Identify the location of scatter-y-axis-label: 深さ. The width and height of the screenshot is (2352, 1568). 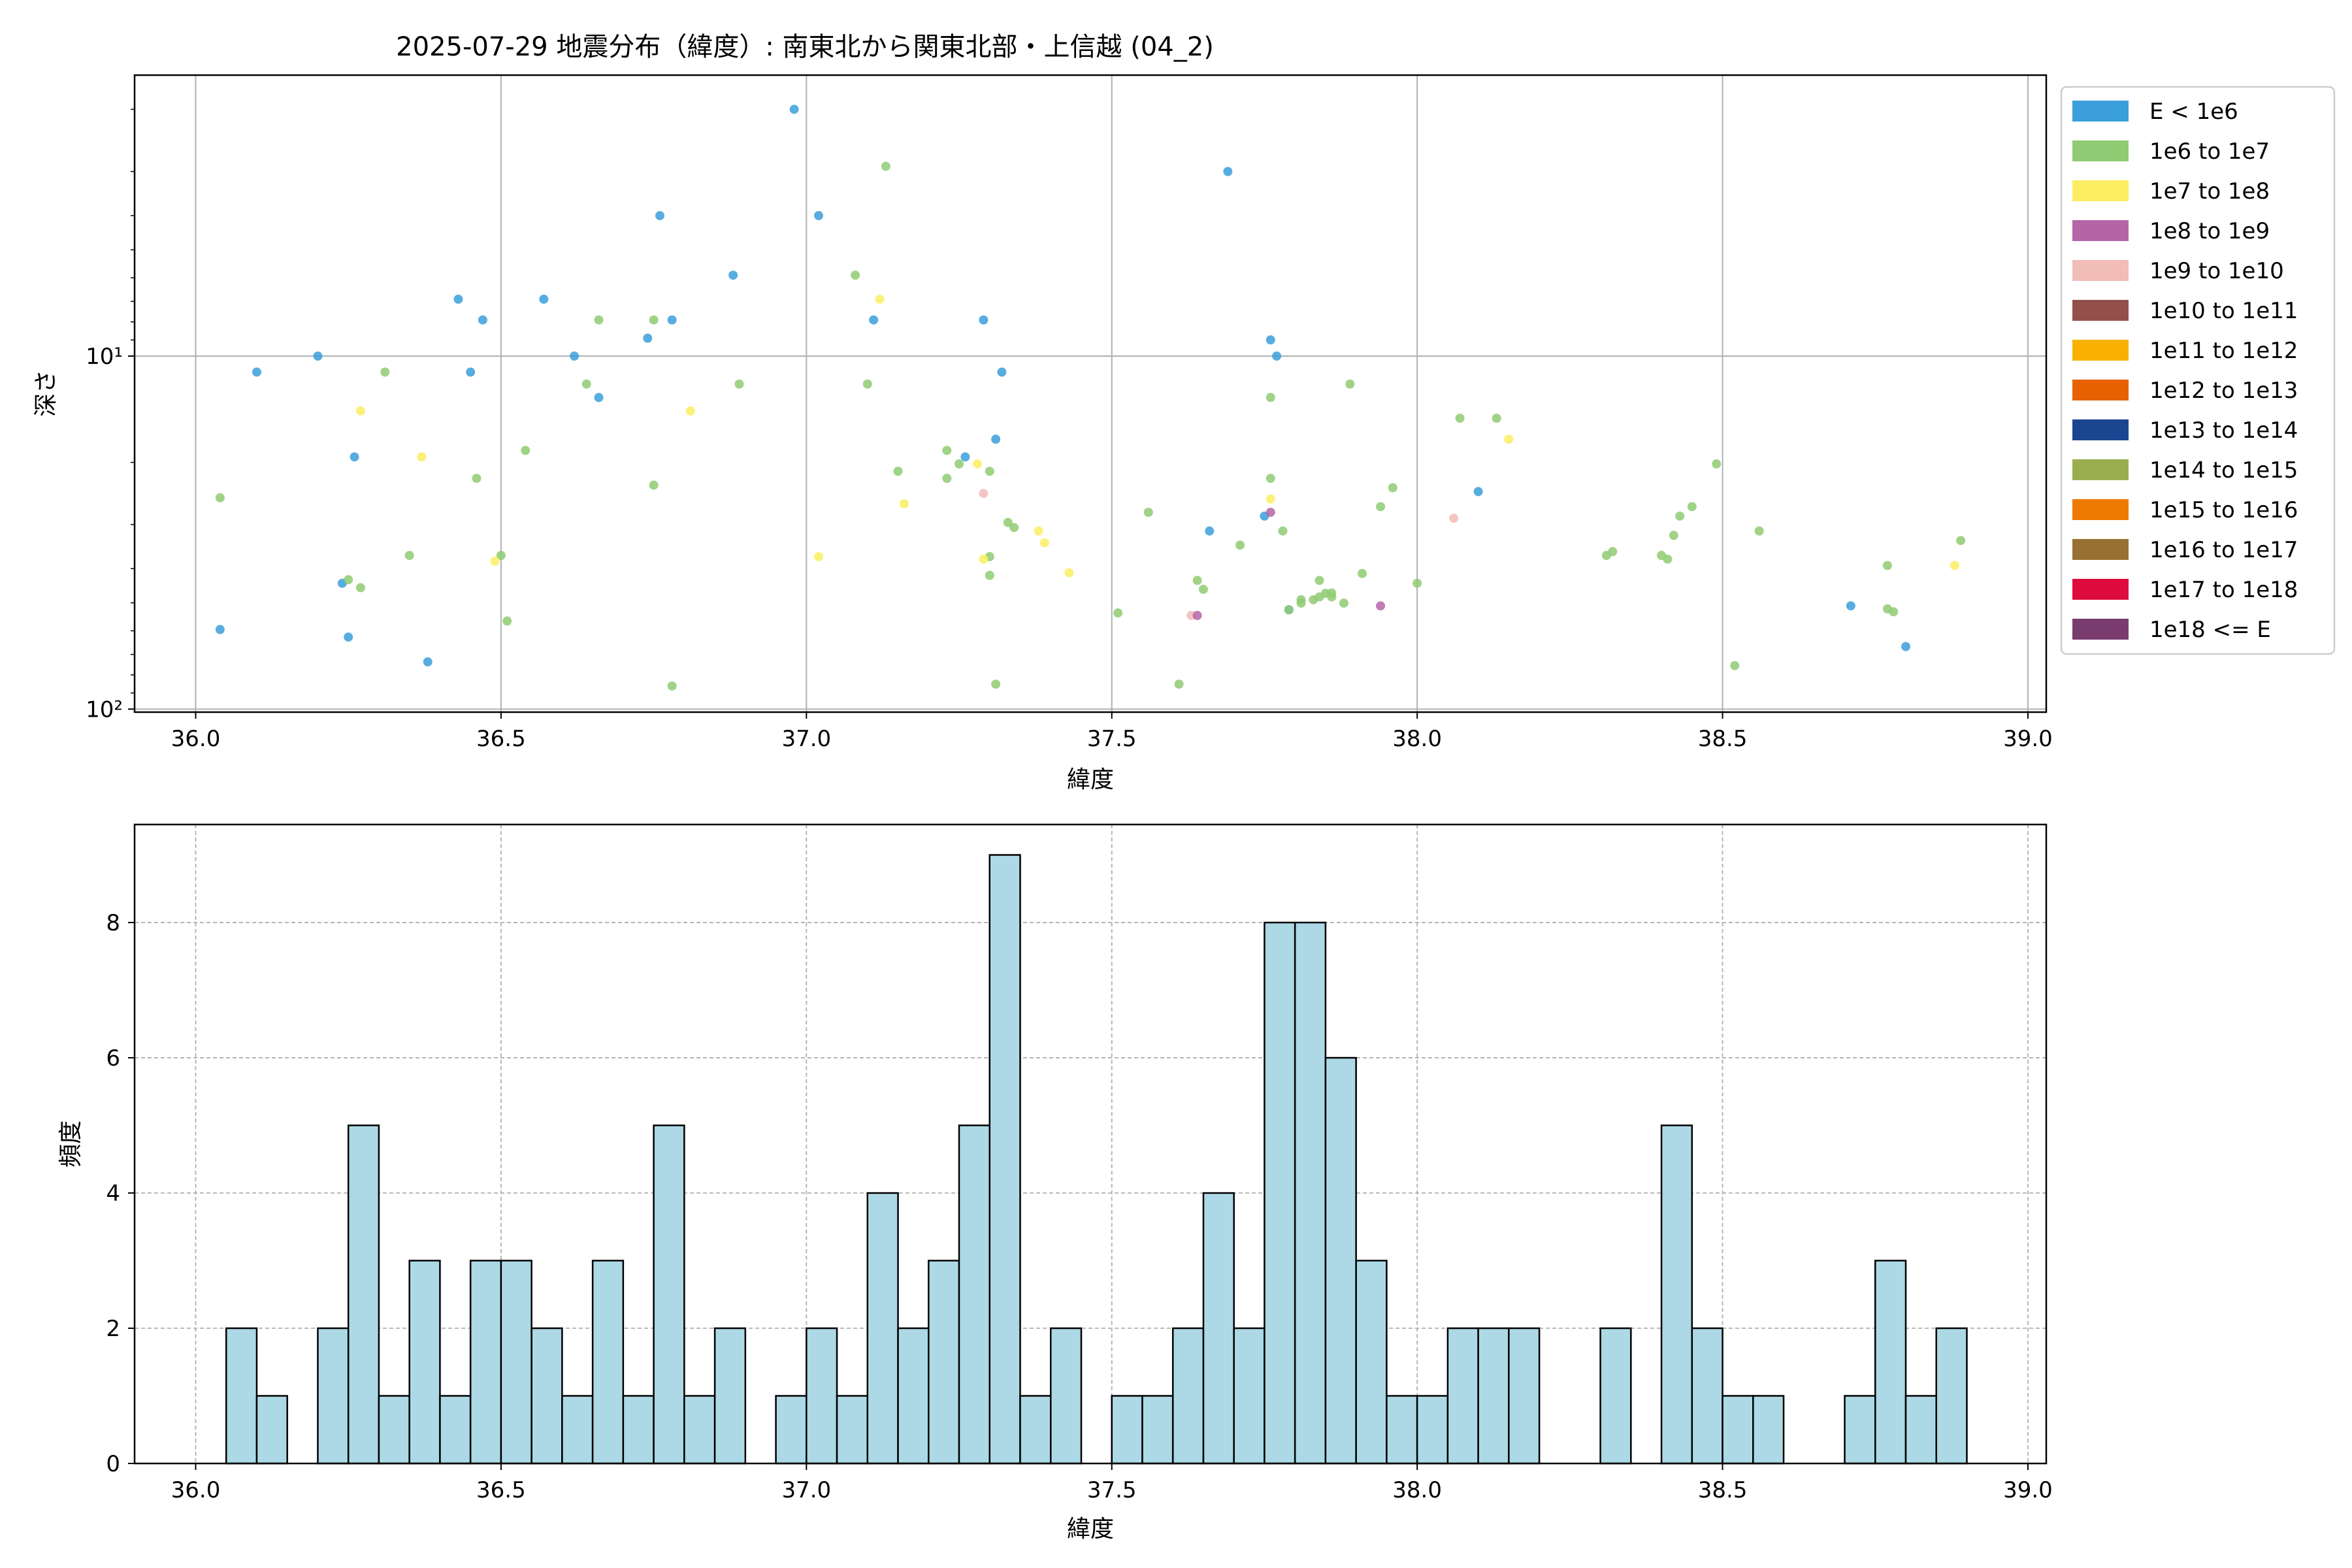
(46, 393).